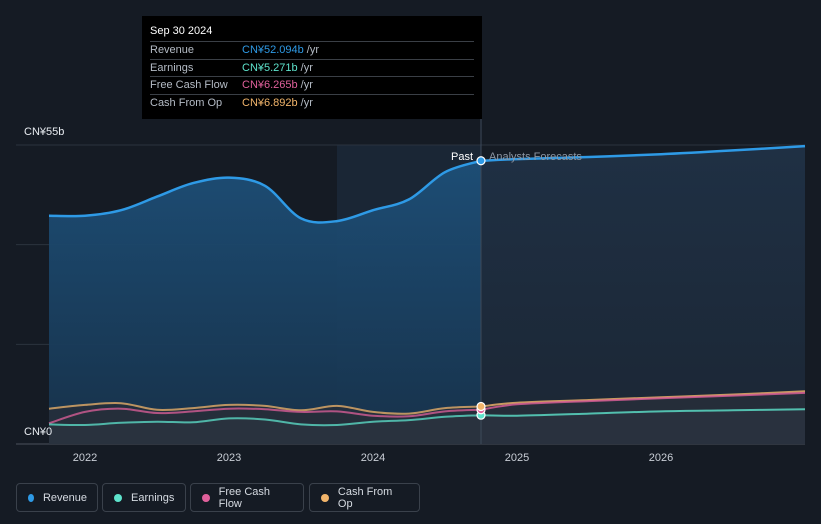 Image resolution: width=821 pixels, height=524 pixels. I want to click on free-cash-flow-dot-icon, so click(206, 497).